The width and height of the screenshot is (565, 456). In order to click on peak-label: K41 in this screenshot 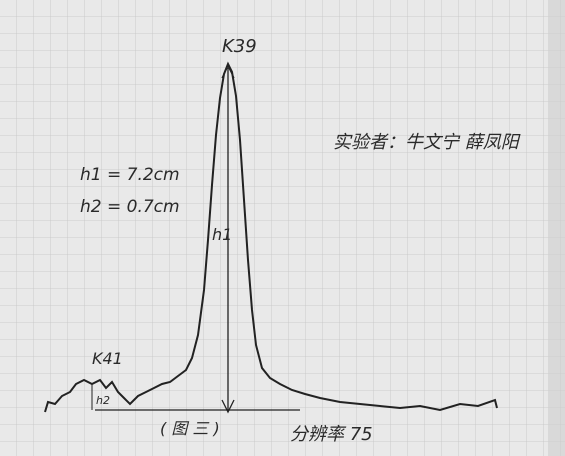, I will do `click(107, 358)`.